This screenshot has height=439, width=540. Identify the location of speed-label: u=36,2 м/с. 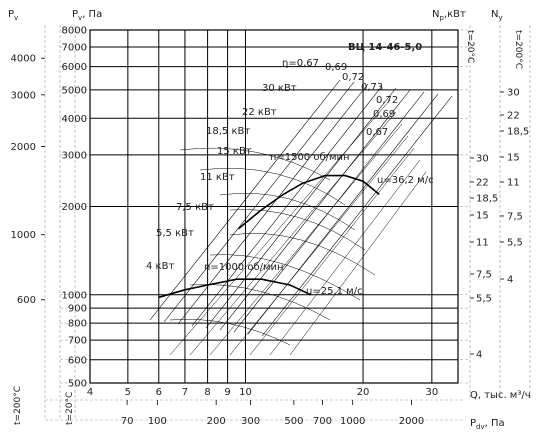
(405, 180).